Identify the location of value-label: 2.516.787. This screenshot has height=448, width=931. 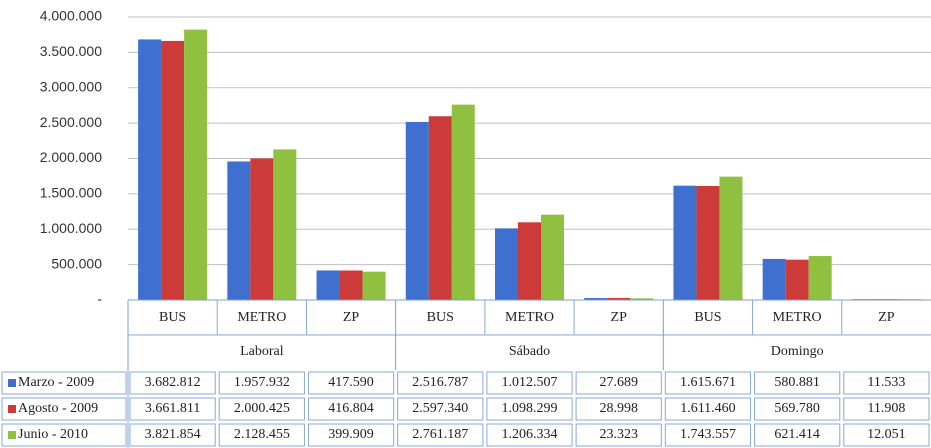
(440, 382).